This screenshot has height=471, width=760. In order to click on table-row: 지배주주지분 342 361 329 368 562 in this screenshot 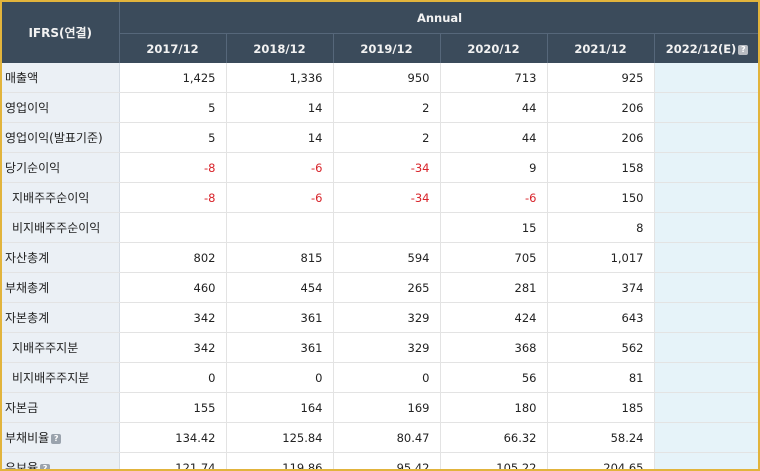, I will do `click(380, 347)`.